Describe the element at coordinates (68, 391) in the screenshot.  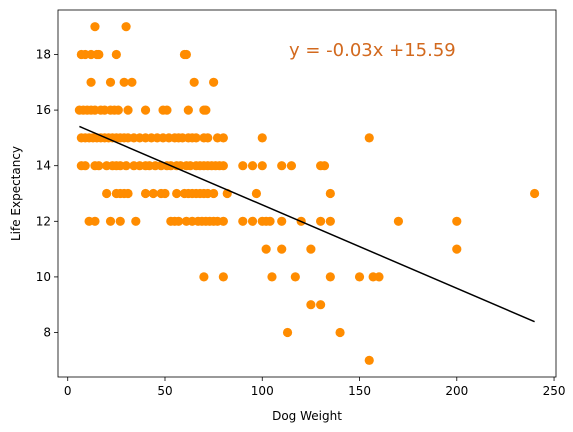
I see `x-tick-label: 0` at that location.